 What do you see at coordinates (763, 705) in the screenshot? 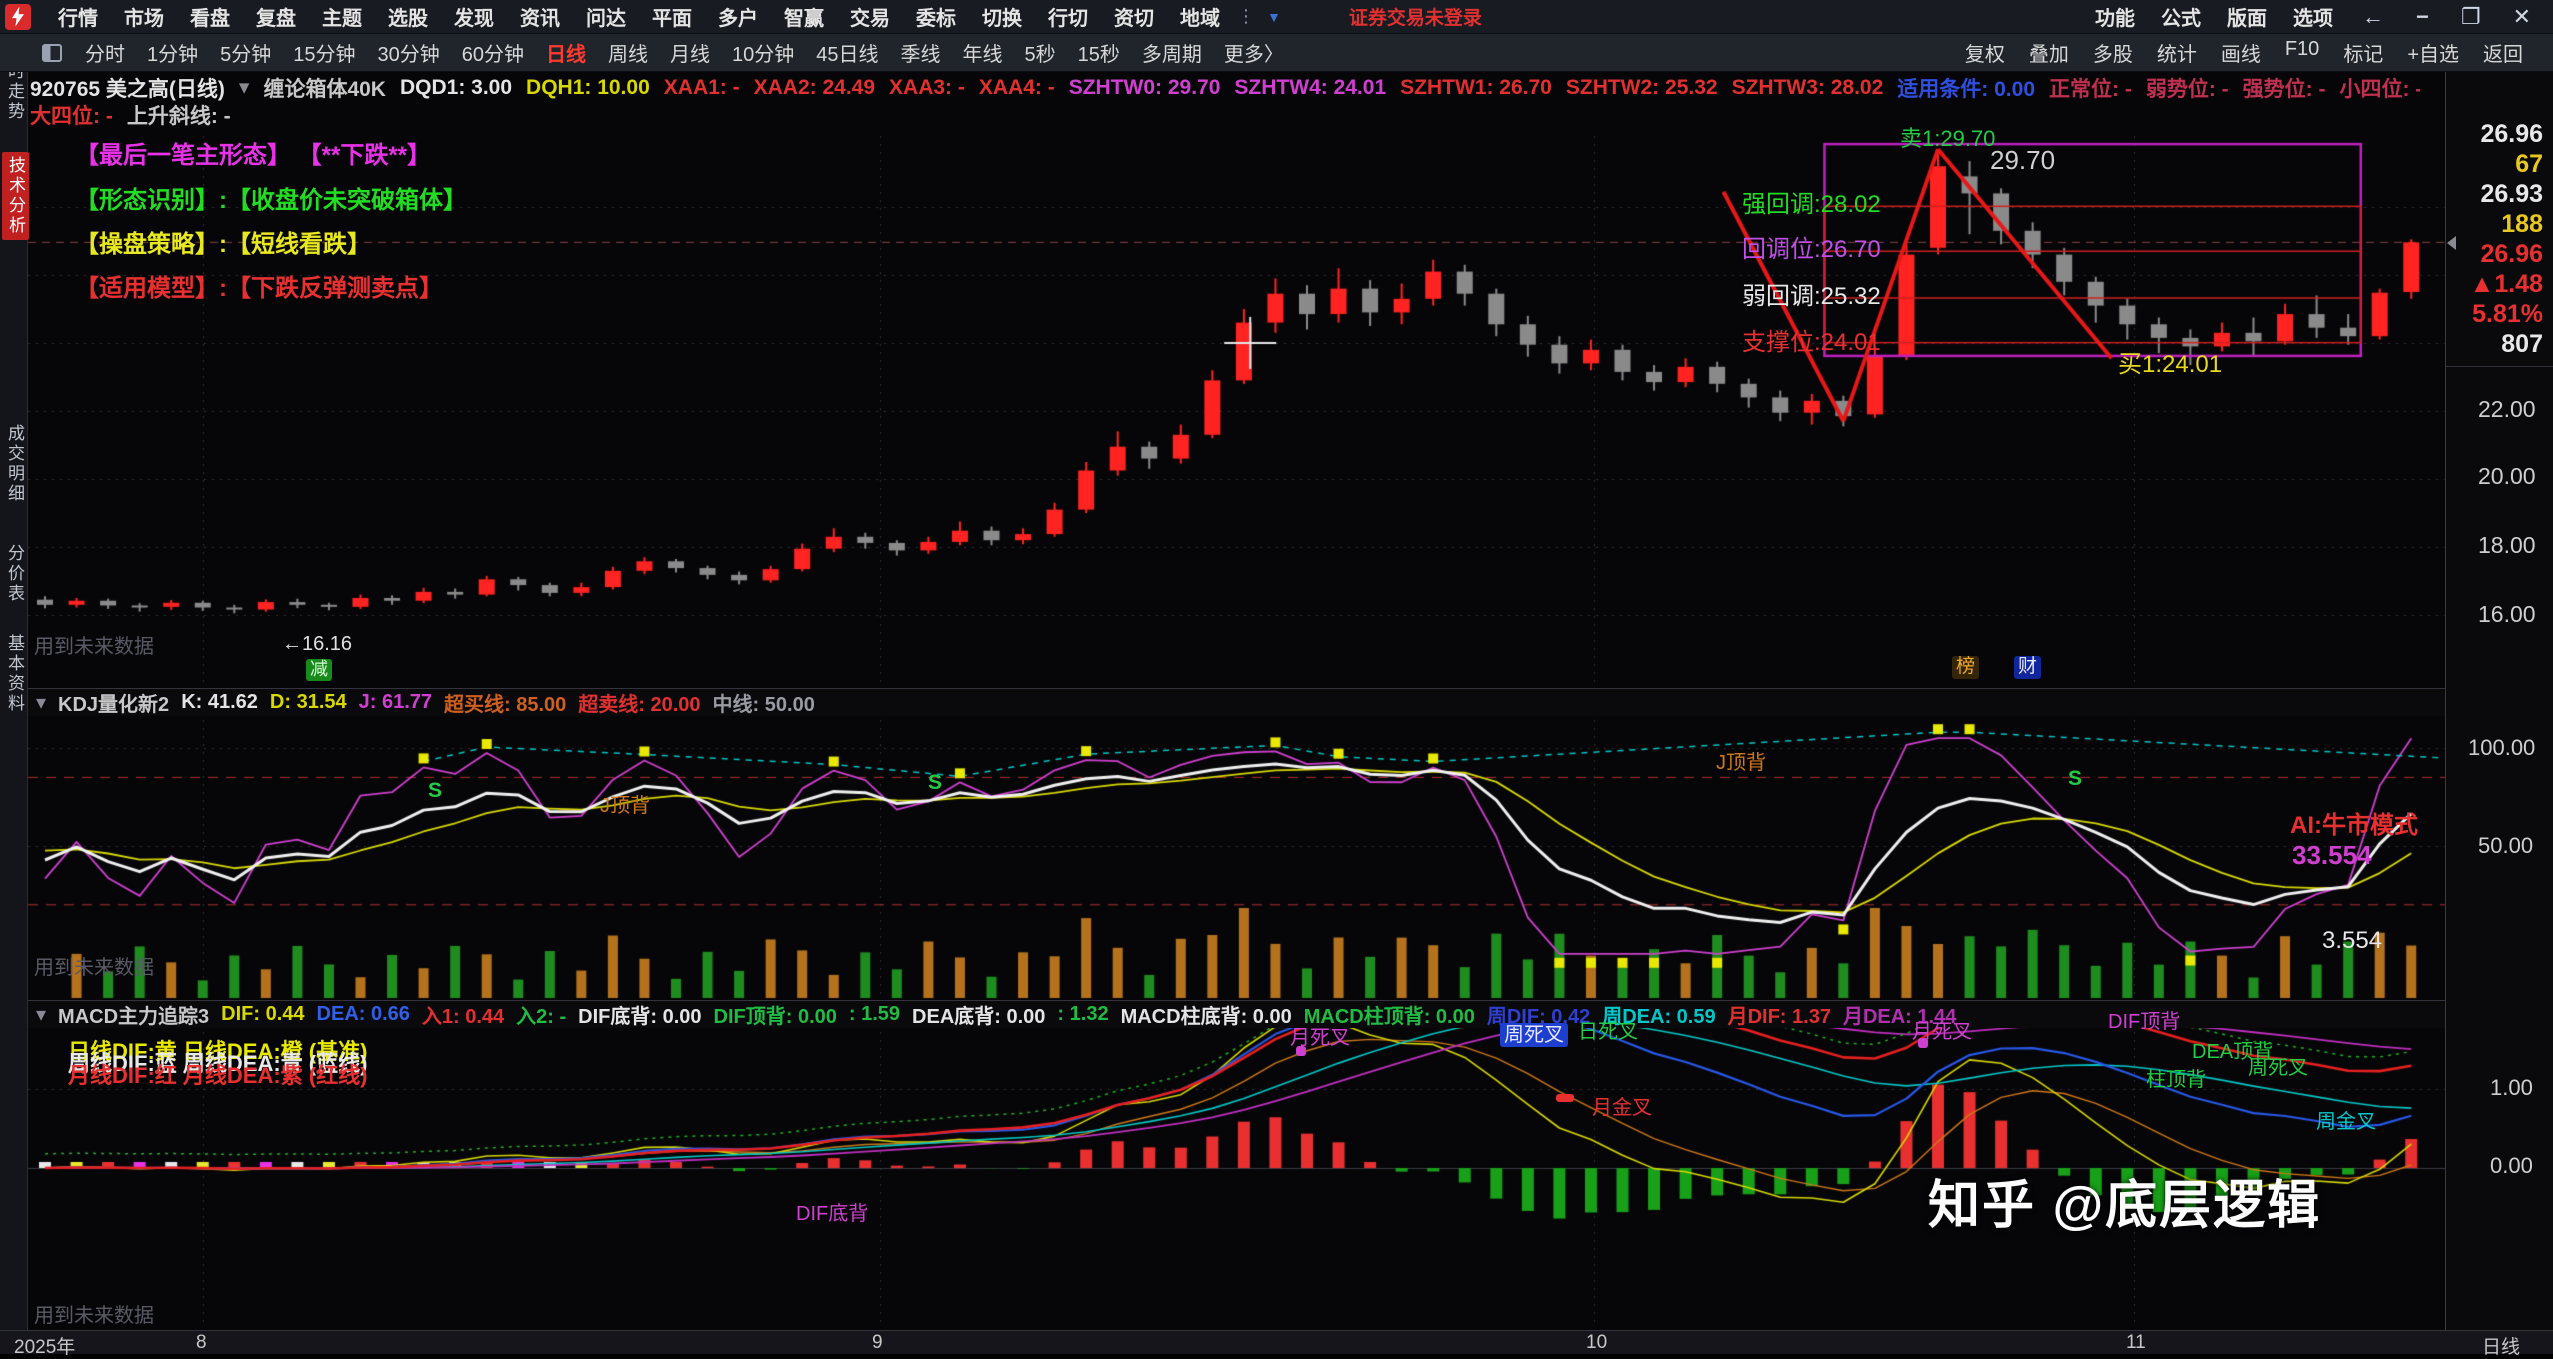
I see `kdj-param: 中线: 50.00` at bounding box center [763, 705].